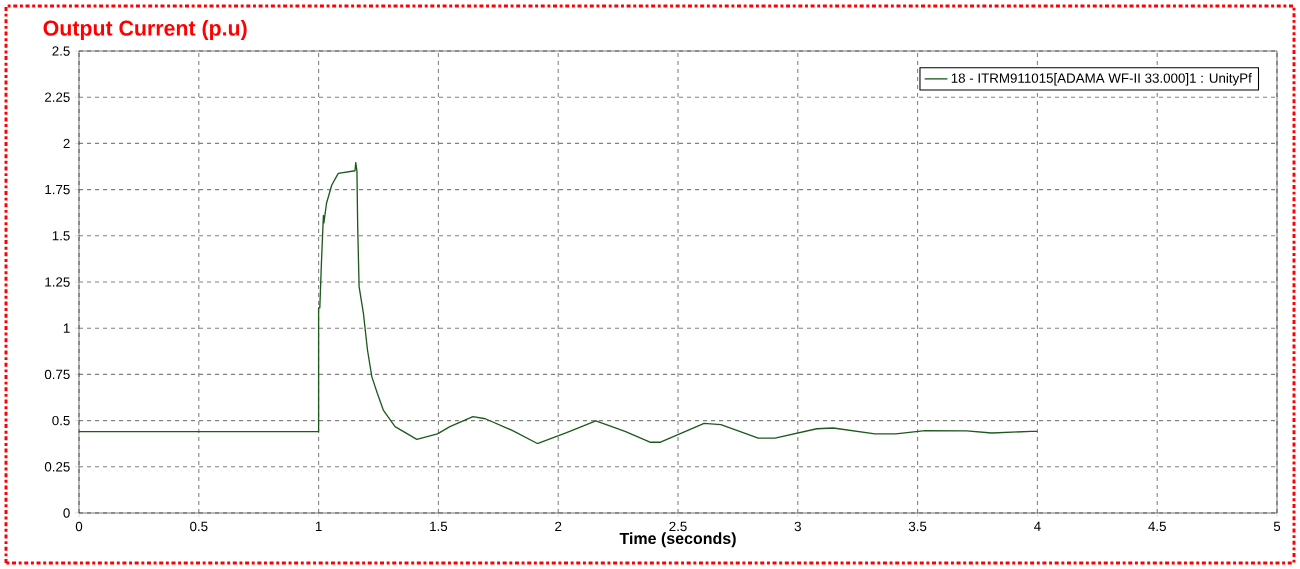 Image resolution: width=1300 pixels, height=569 pixels. Describe the element at coordinates (57, 189) in the screenshot. I see `y-tick-label: 1.75` at that location.